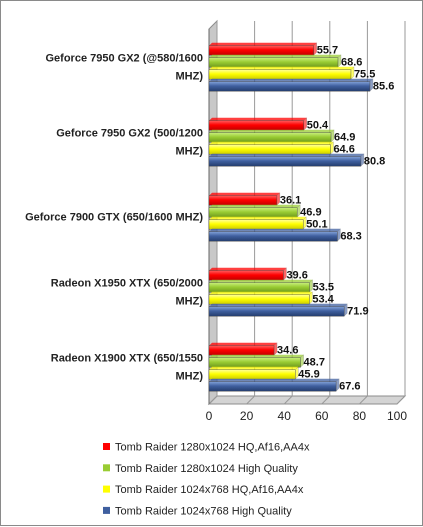 The image size is (423, 527). Describe the element at coordinates (357, 312) in the screenshot. I see `data-label: 71.9` at that location.